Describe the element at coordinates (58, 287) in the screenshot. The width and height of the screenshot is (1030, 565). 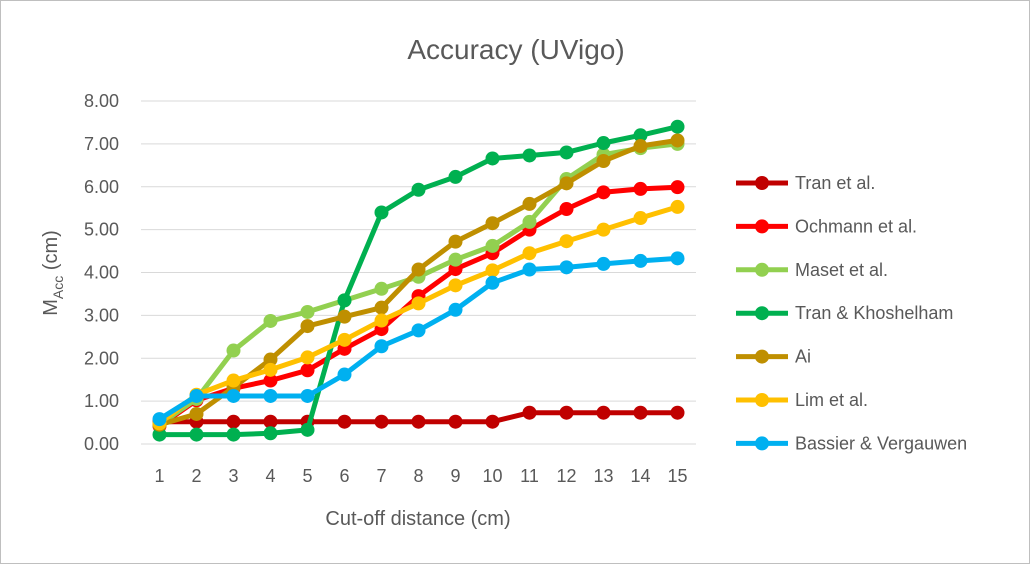
I see `y-axis-label-sub: Acc` at that location.